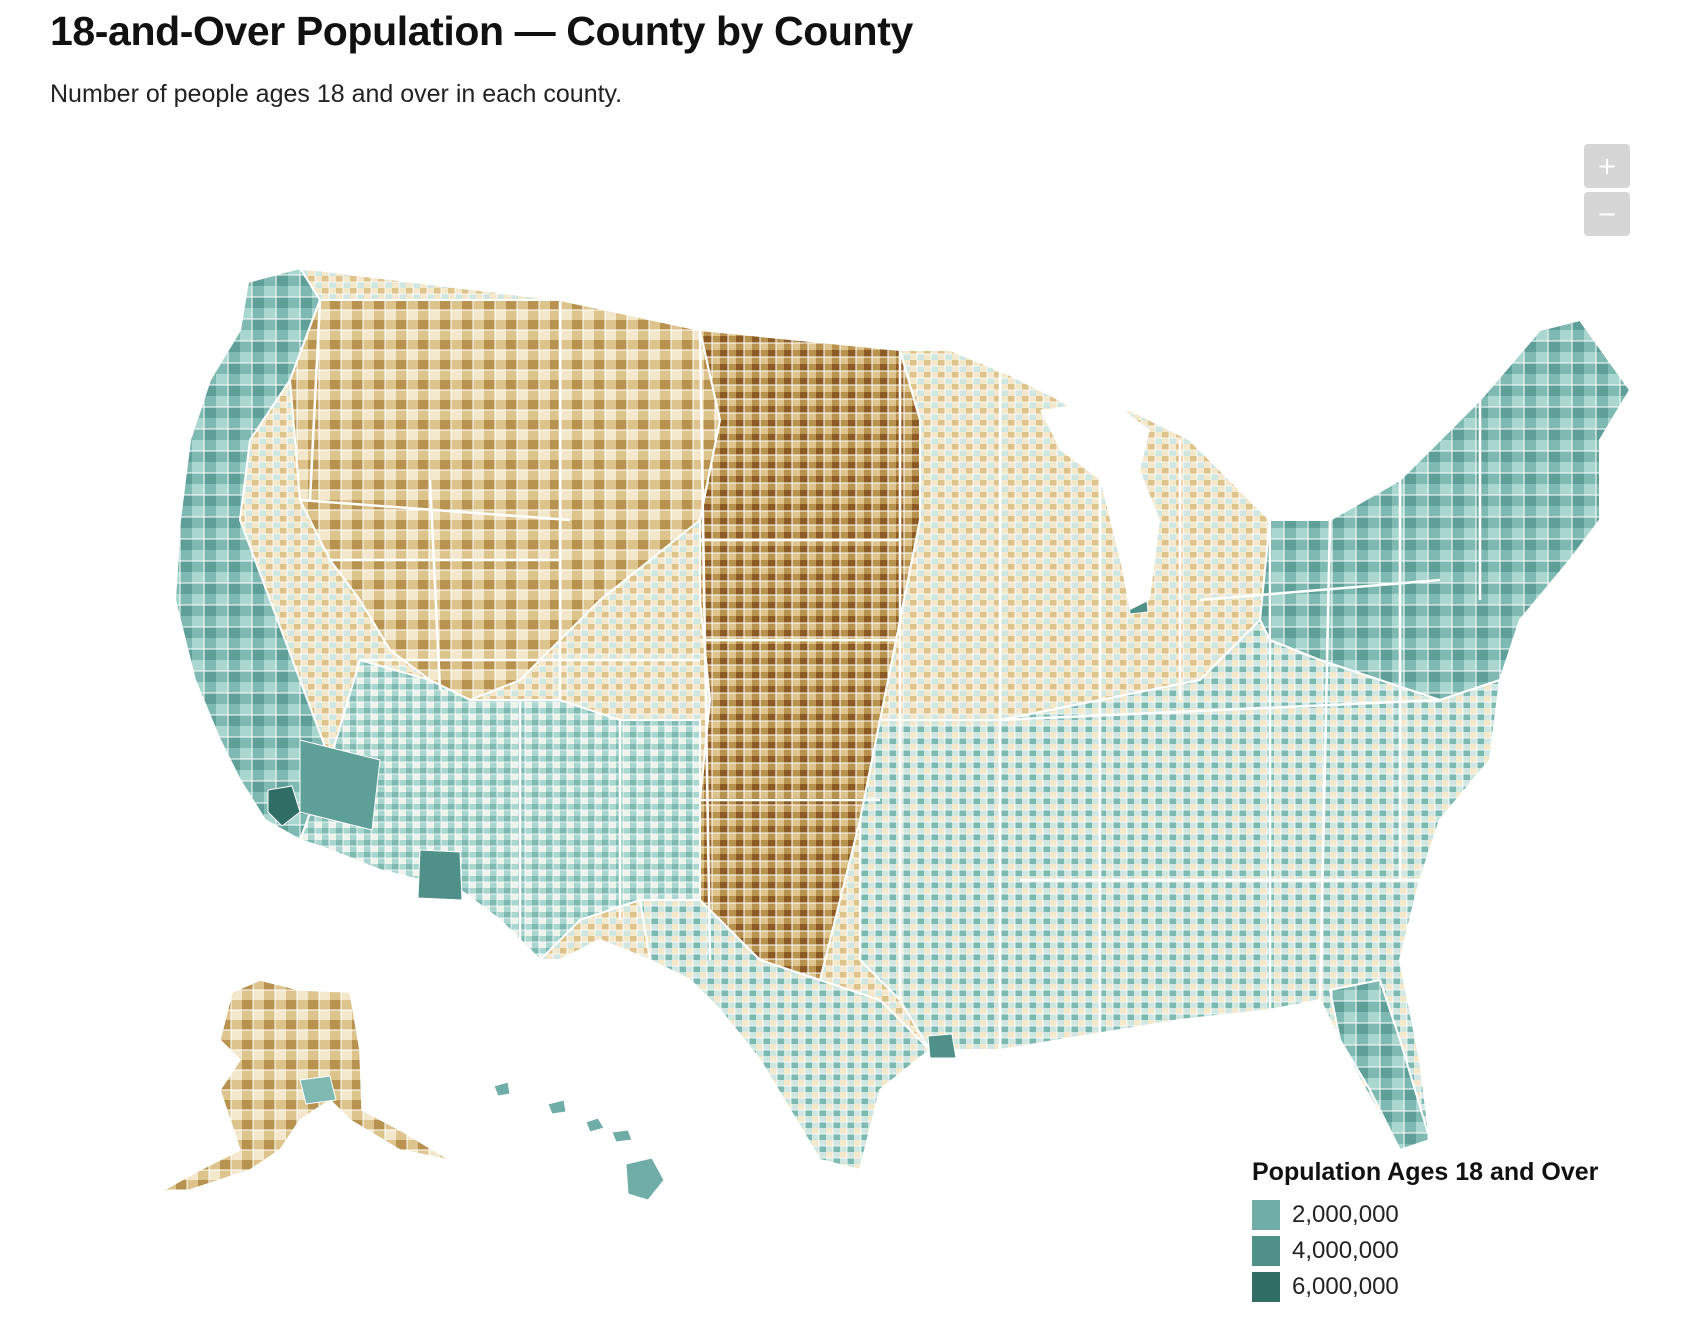  I want to click on alaska-anchorage, so click(318, 1090).